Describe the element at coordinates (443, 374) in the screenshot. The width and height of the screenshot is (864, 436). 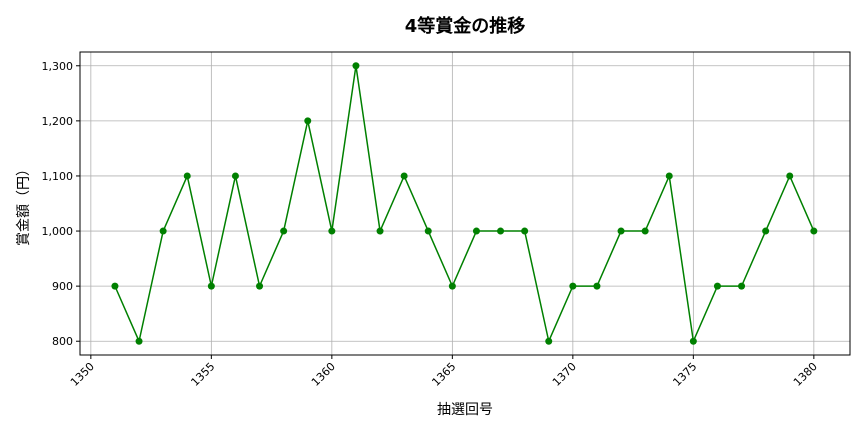
I see `x-tick-label: 1365` at that location.